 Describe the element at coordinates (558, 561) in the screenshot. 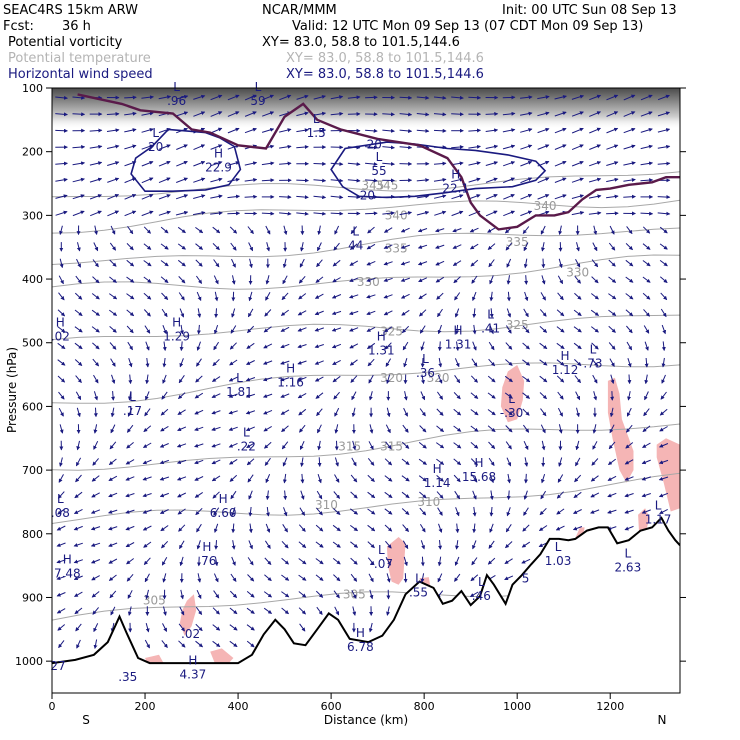

I see `hl-center-value: 1.03` at that location.